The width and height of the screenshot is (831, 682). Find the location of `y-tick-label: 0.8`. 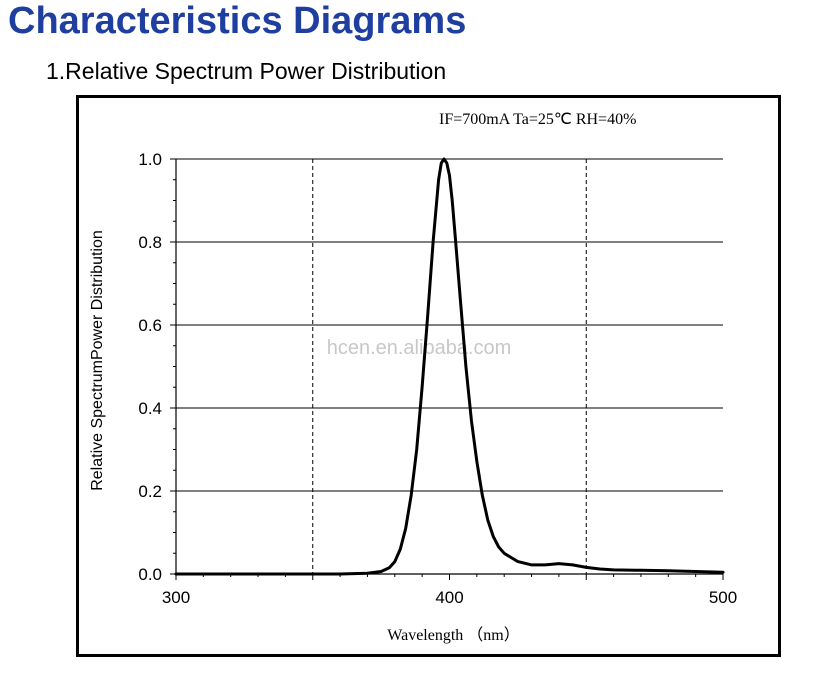

y-tick-label: 0.8 is located at coordinates (150, 242).